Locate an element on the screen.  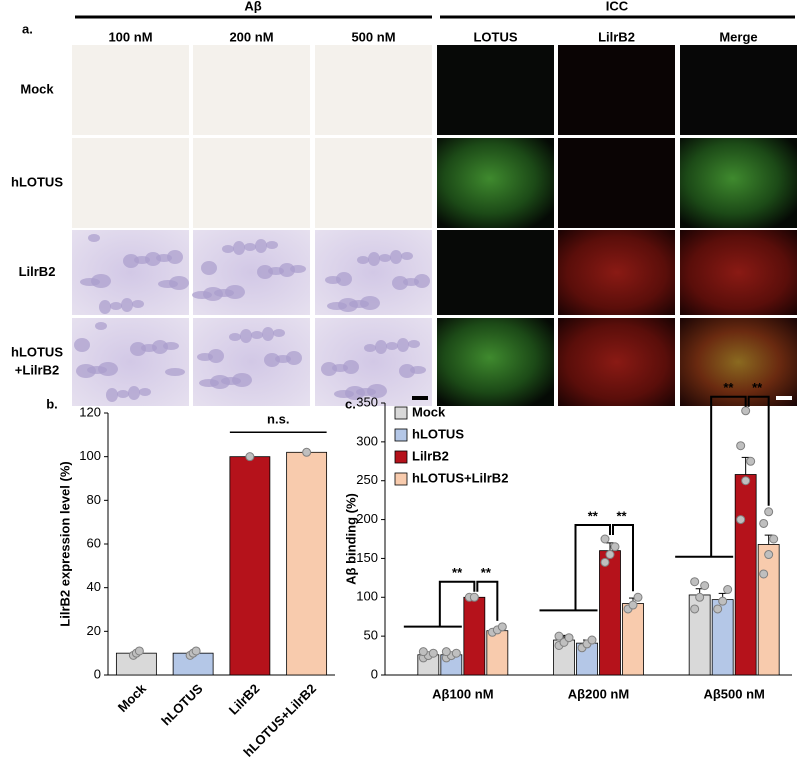
x-tick-label: Aβ100 nM is located at coordinates (462, 693).